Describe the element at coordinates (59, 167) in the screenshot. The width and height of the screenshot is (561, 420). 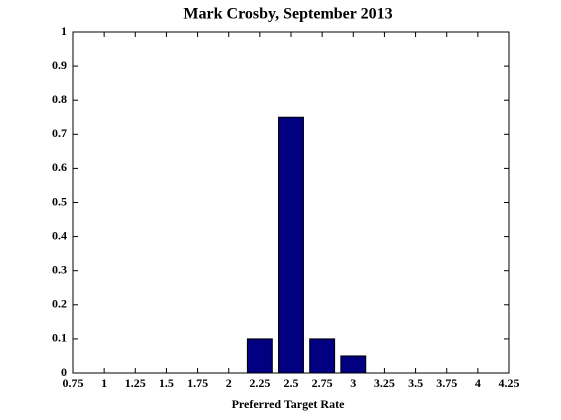
I see `y-tick-label: 0.6` at that location.